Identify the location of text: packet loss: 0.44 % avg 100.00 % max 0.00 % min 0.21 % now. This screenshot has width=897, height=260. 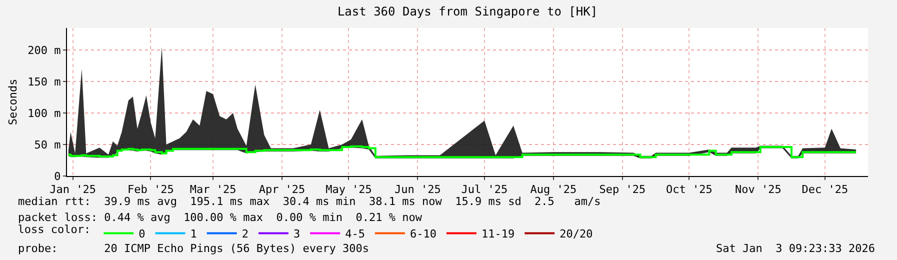
(220, 217).